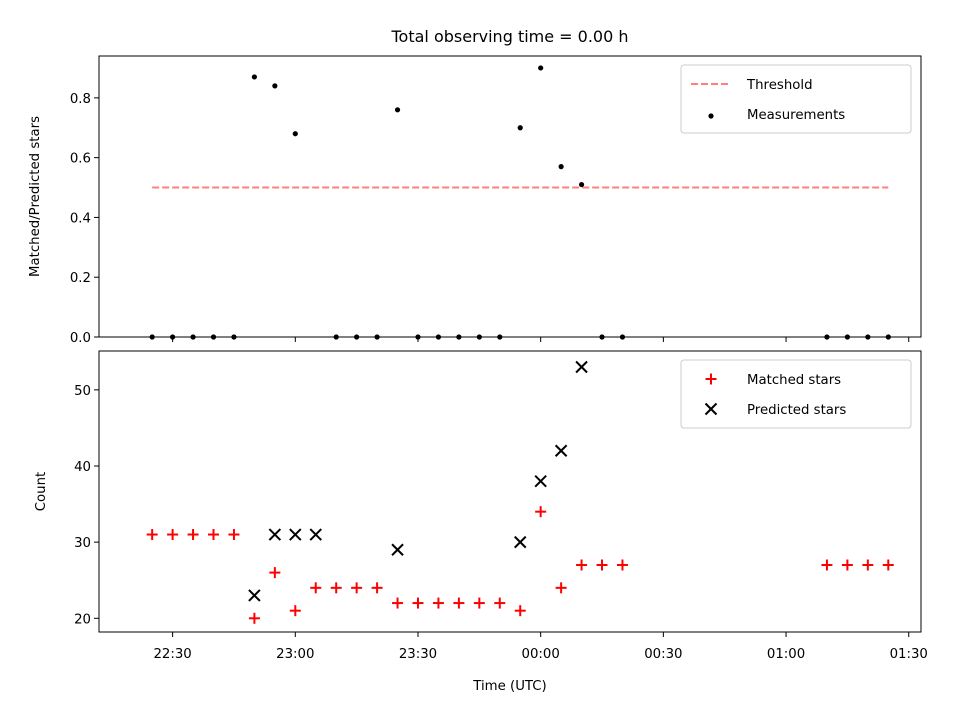 This screenshot has height=720, width=960. What do you see at coordinates (541, 654) in the screenshot?
I see `x-tick-label: 00:00` at bounding box center [541, 654].